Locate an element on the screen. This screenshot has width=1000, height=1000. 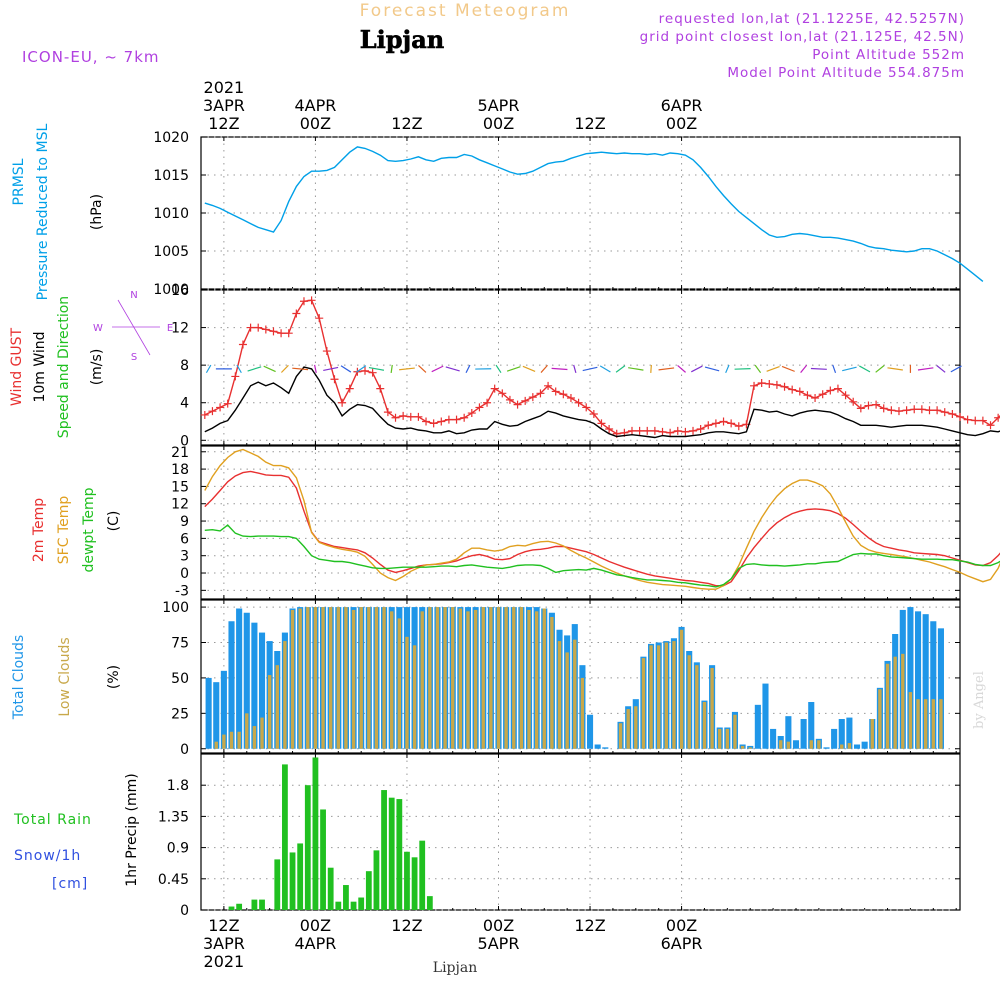
pressure-ytick-label: 1010 is located at coordinates (171, 214).